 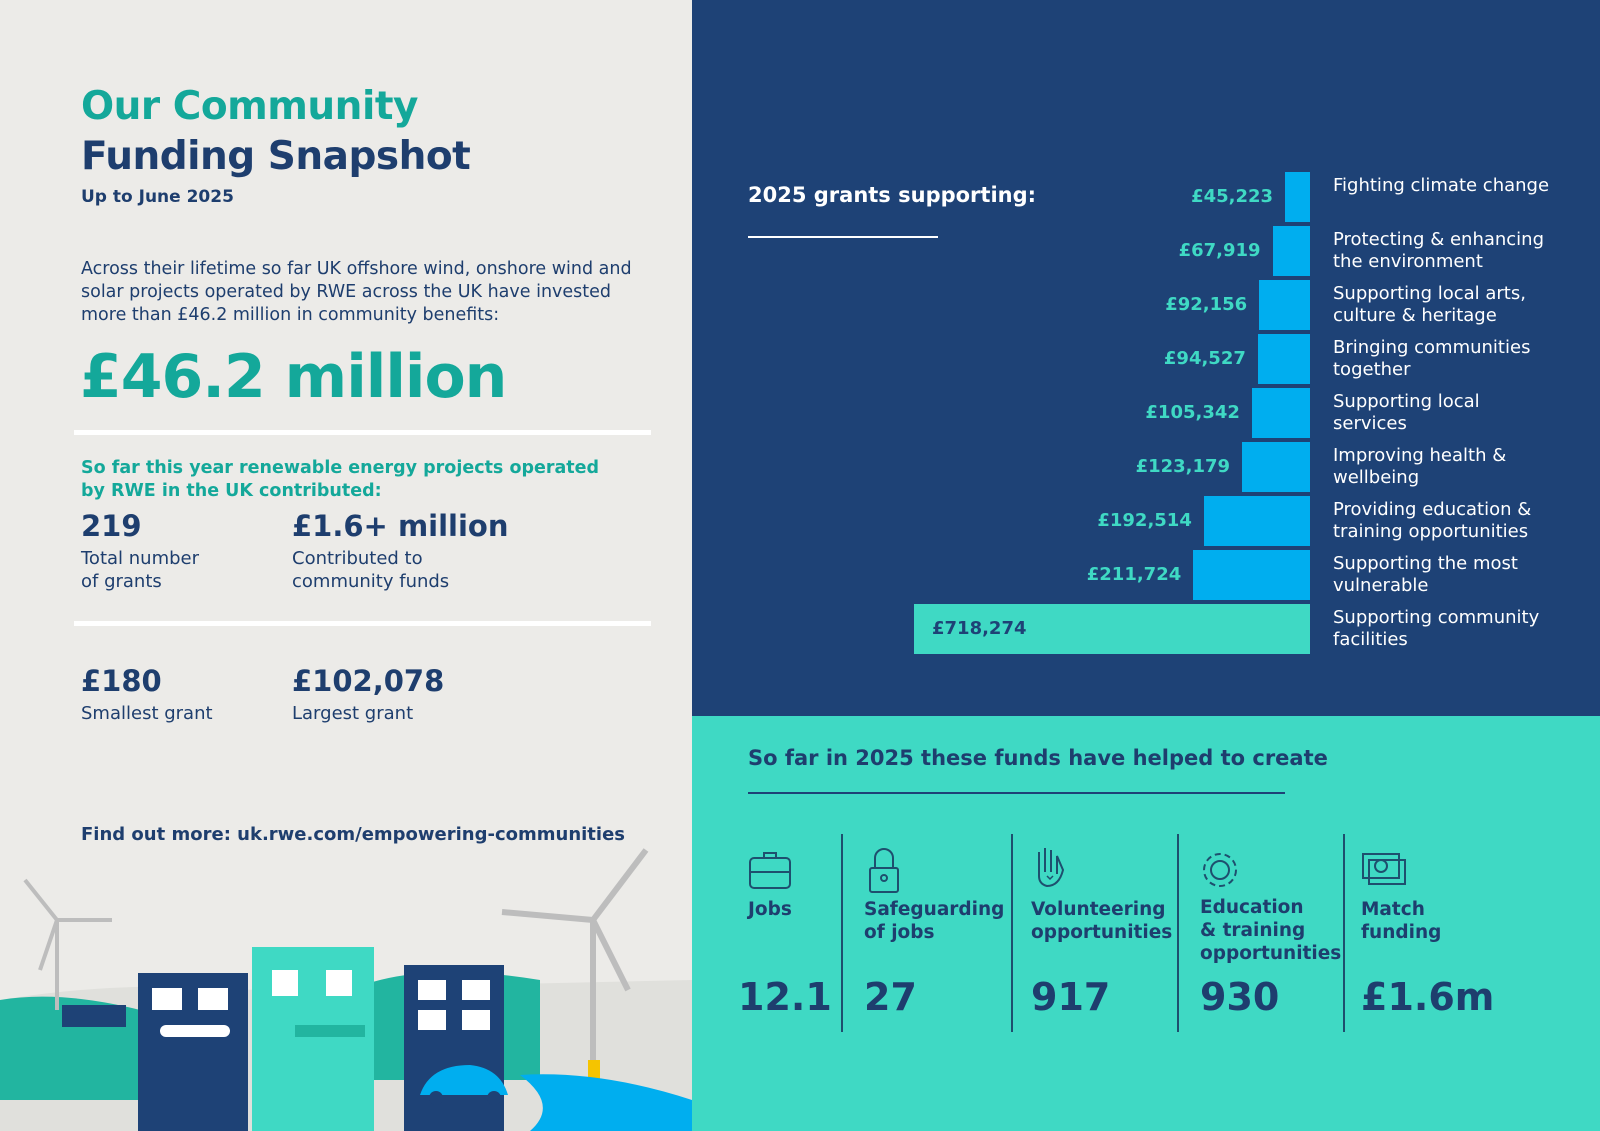 I want to click on impact-label-line: Volunteering, so click(x=1098, y=909).